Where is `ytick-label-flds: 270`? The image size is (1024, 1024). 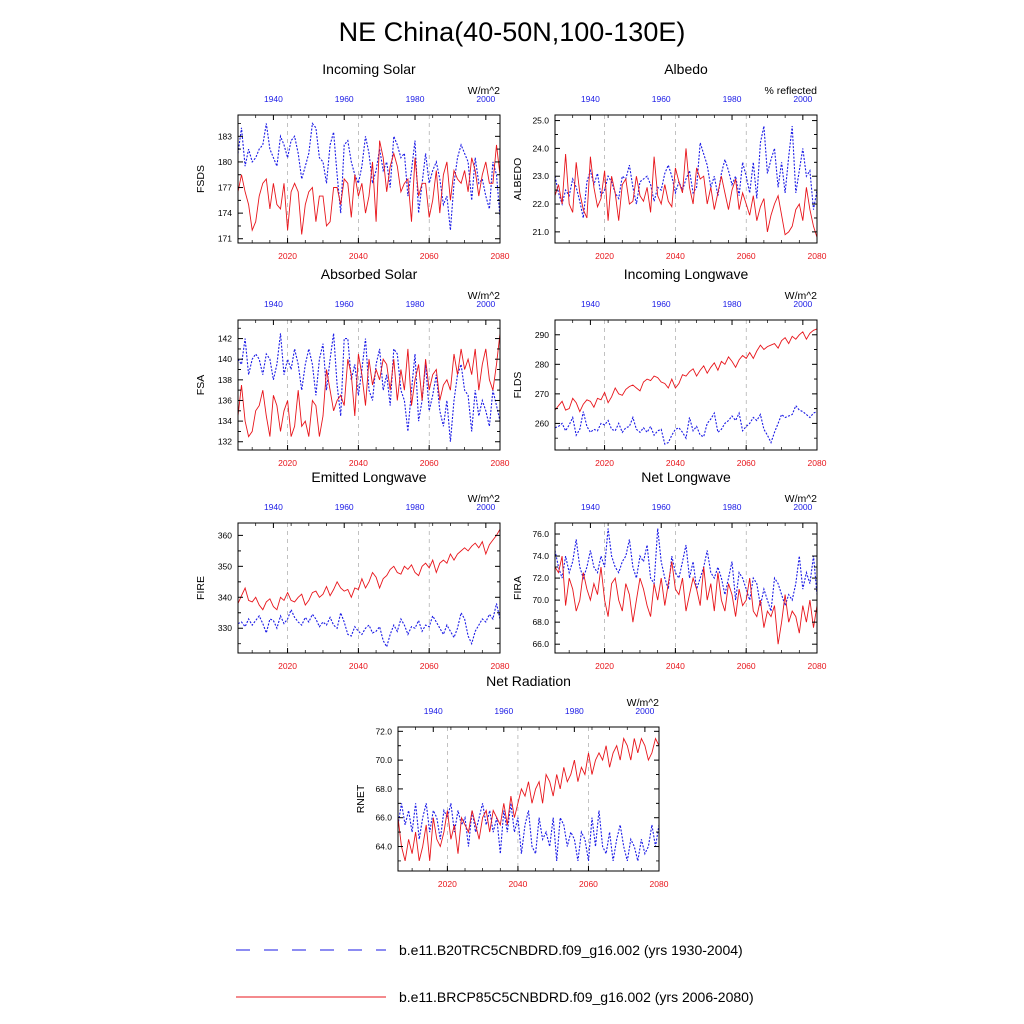
ytick-label-flds: 270 is located at coordinates (542, 394).